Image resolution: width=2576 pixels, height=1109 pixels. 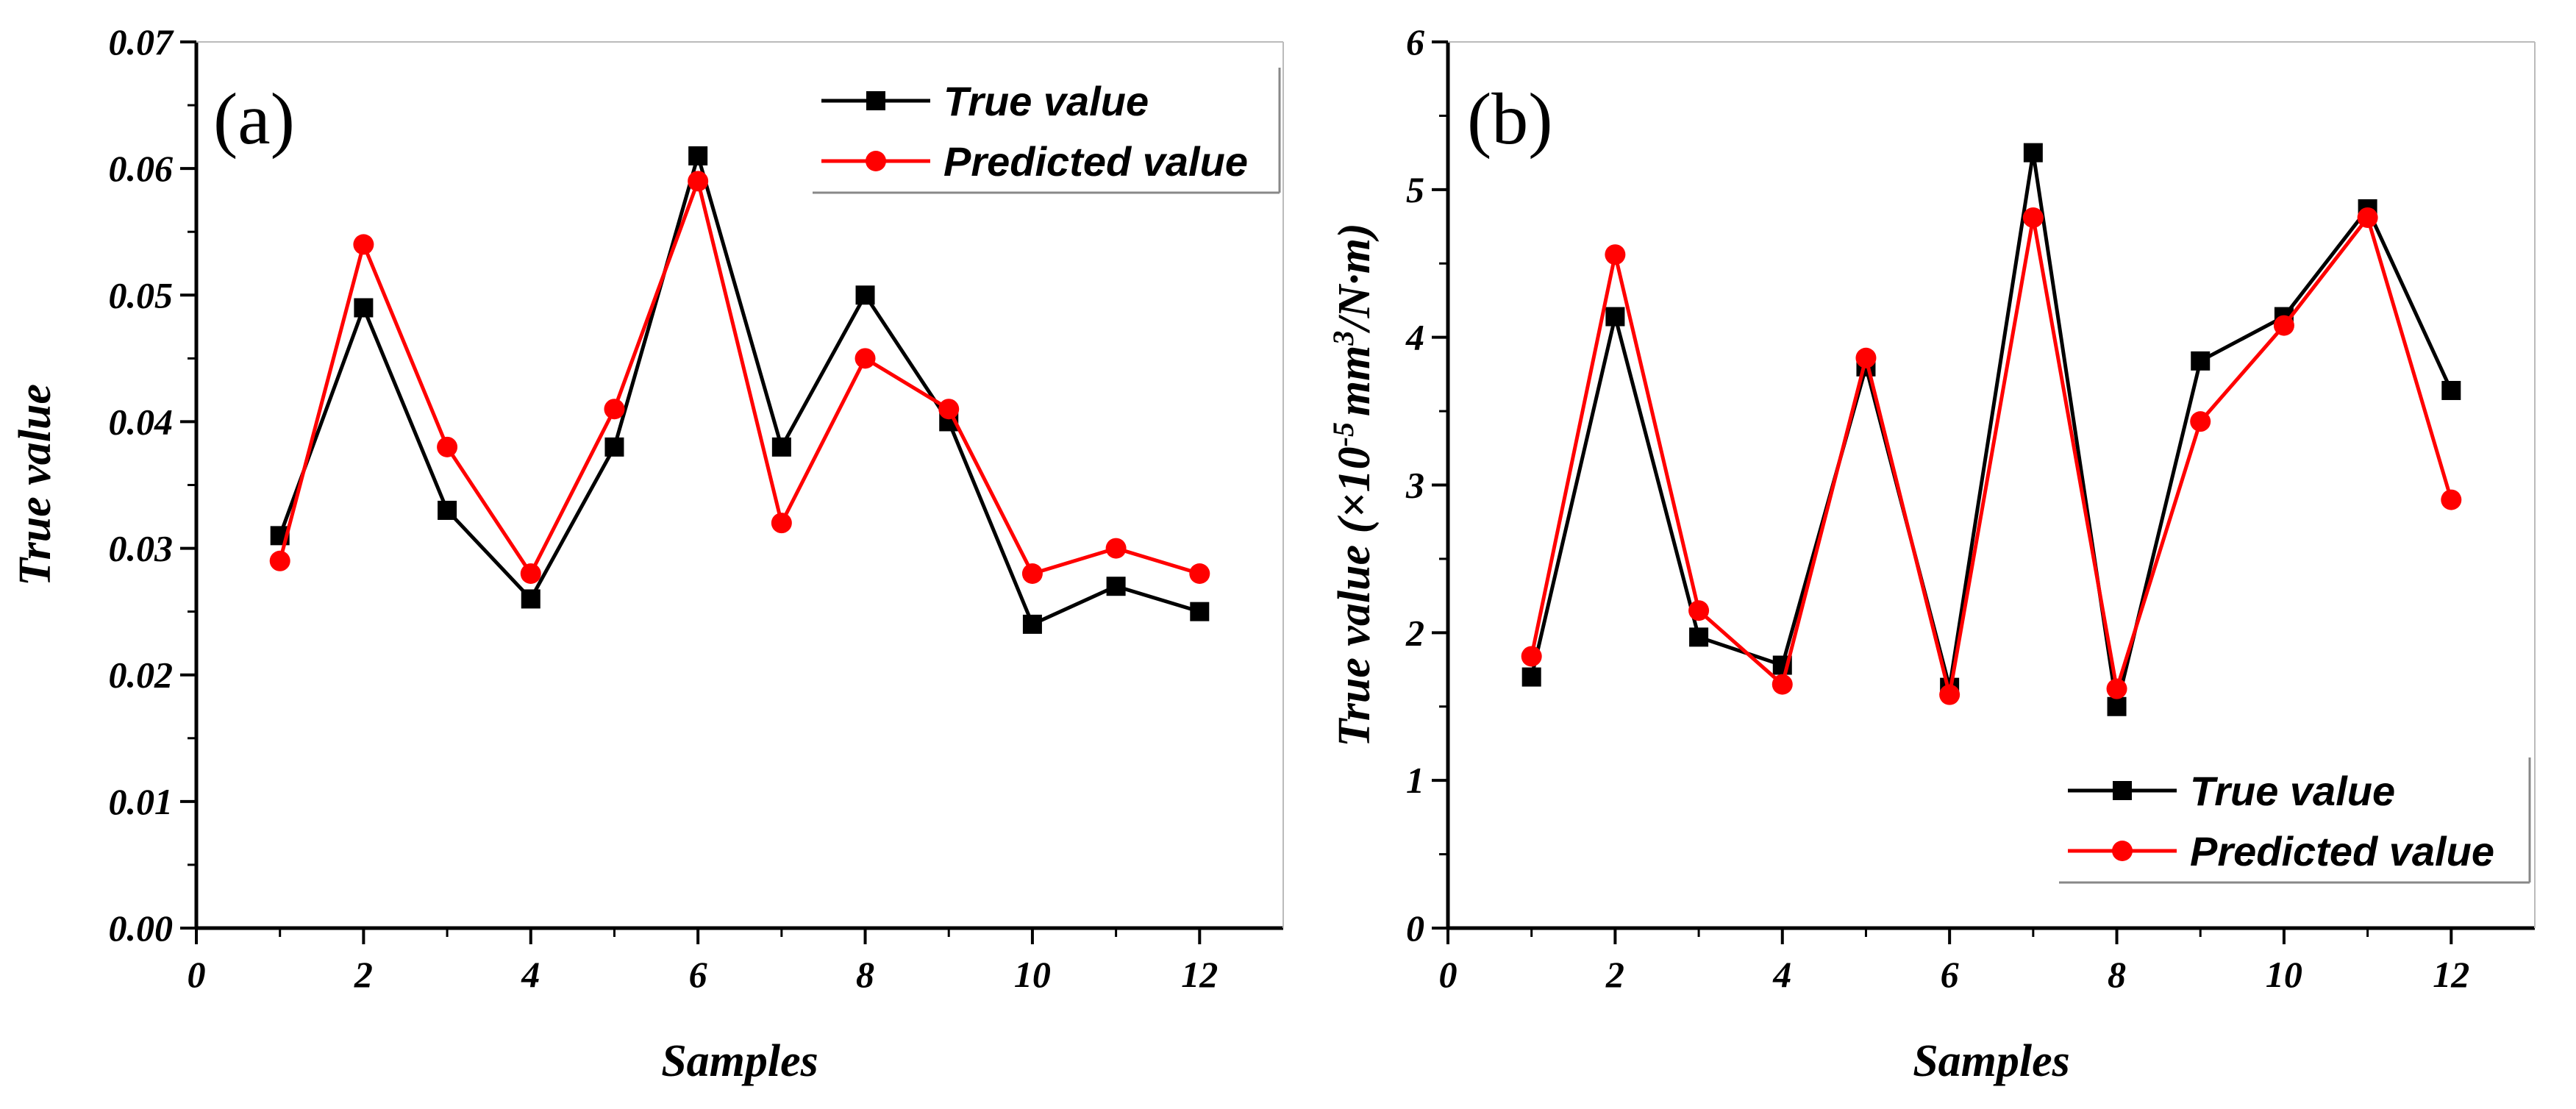 I want to click on y-tick-label: 0.06, so click(x=141, y=169).